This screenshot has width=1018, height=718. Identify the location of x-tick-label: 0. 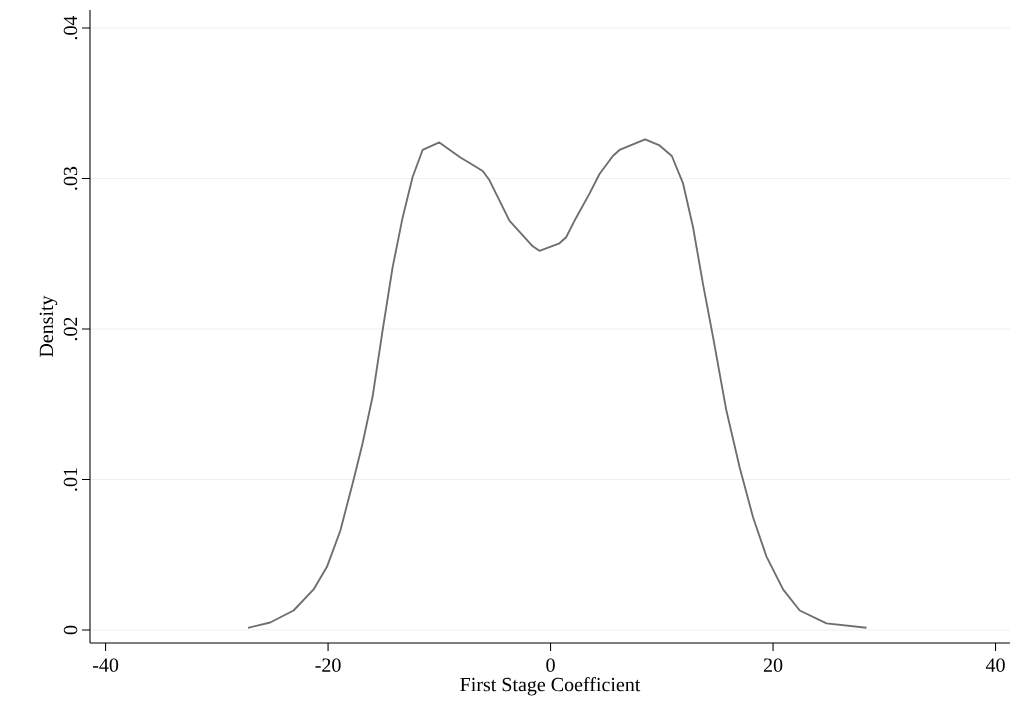
(550, 665).